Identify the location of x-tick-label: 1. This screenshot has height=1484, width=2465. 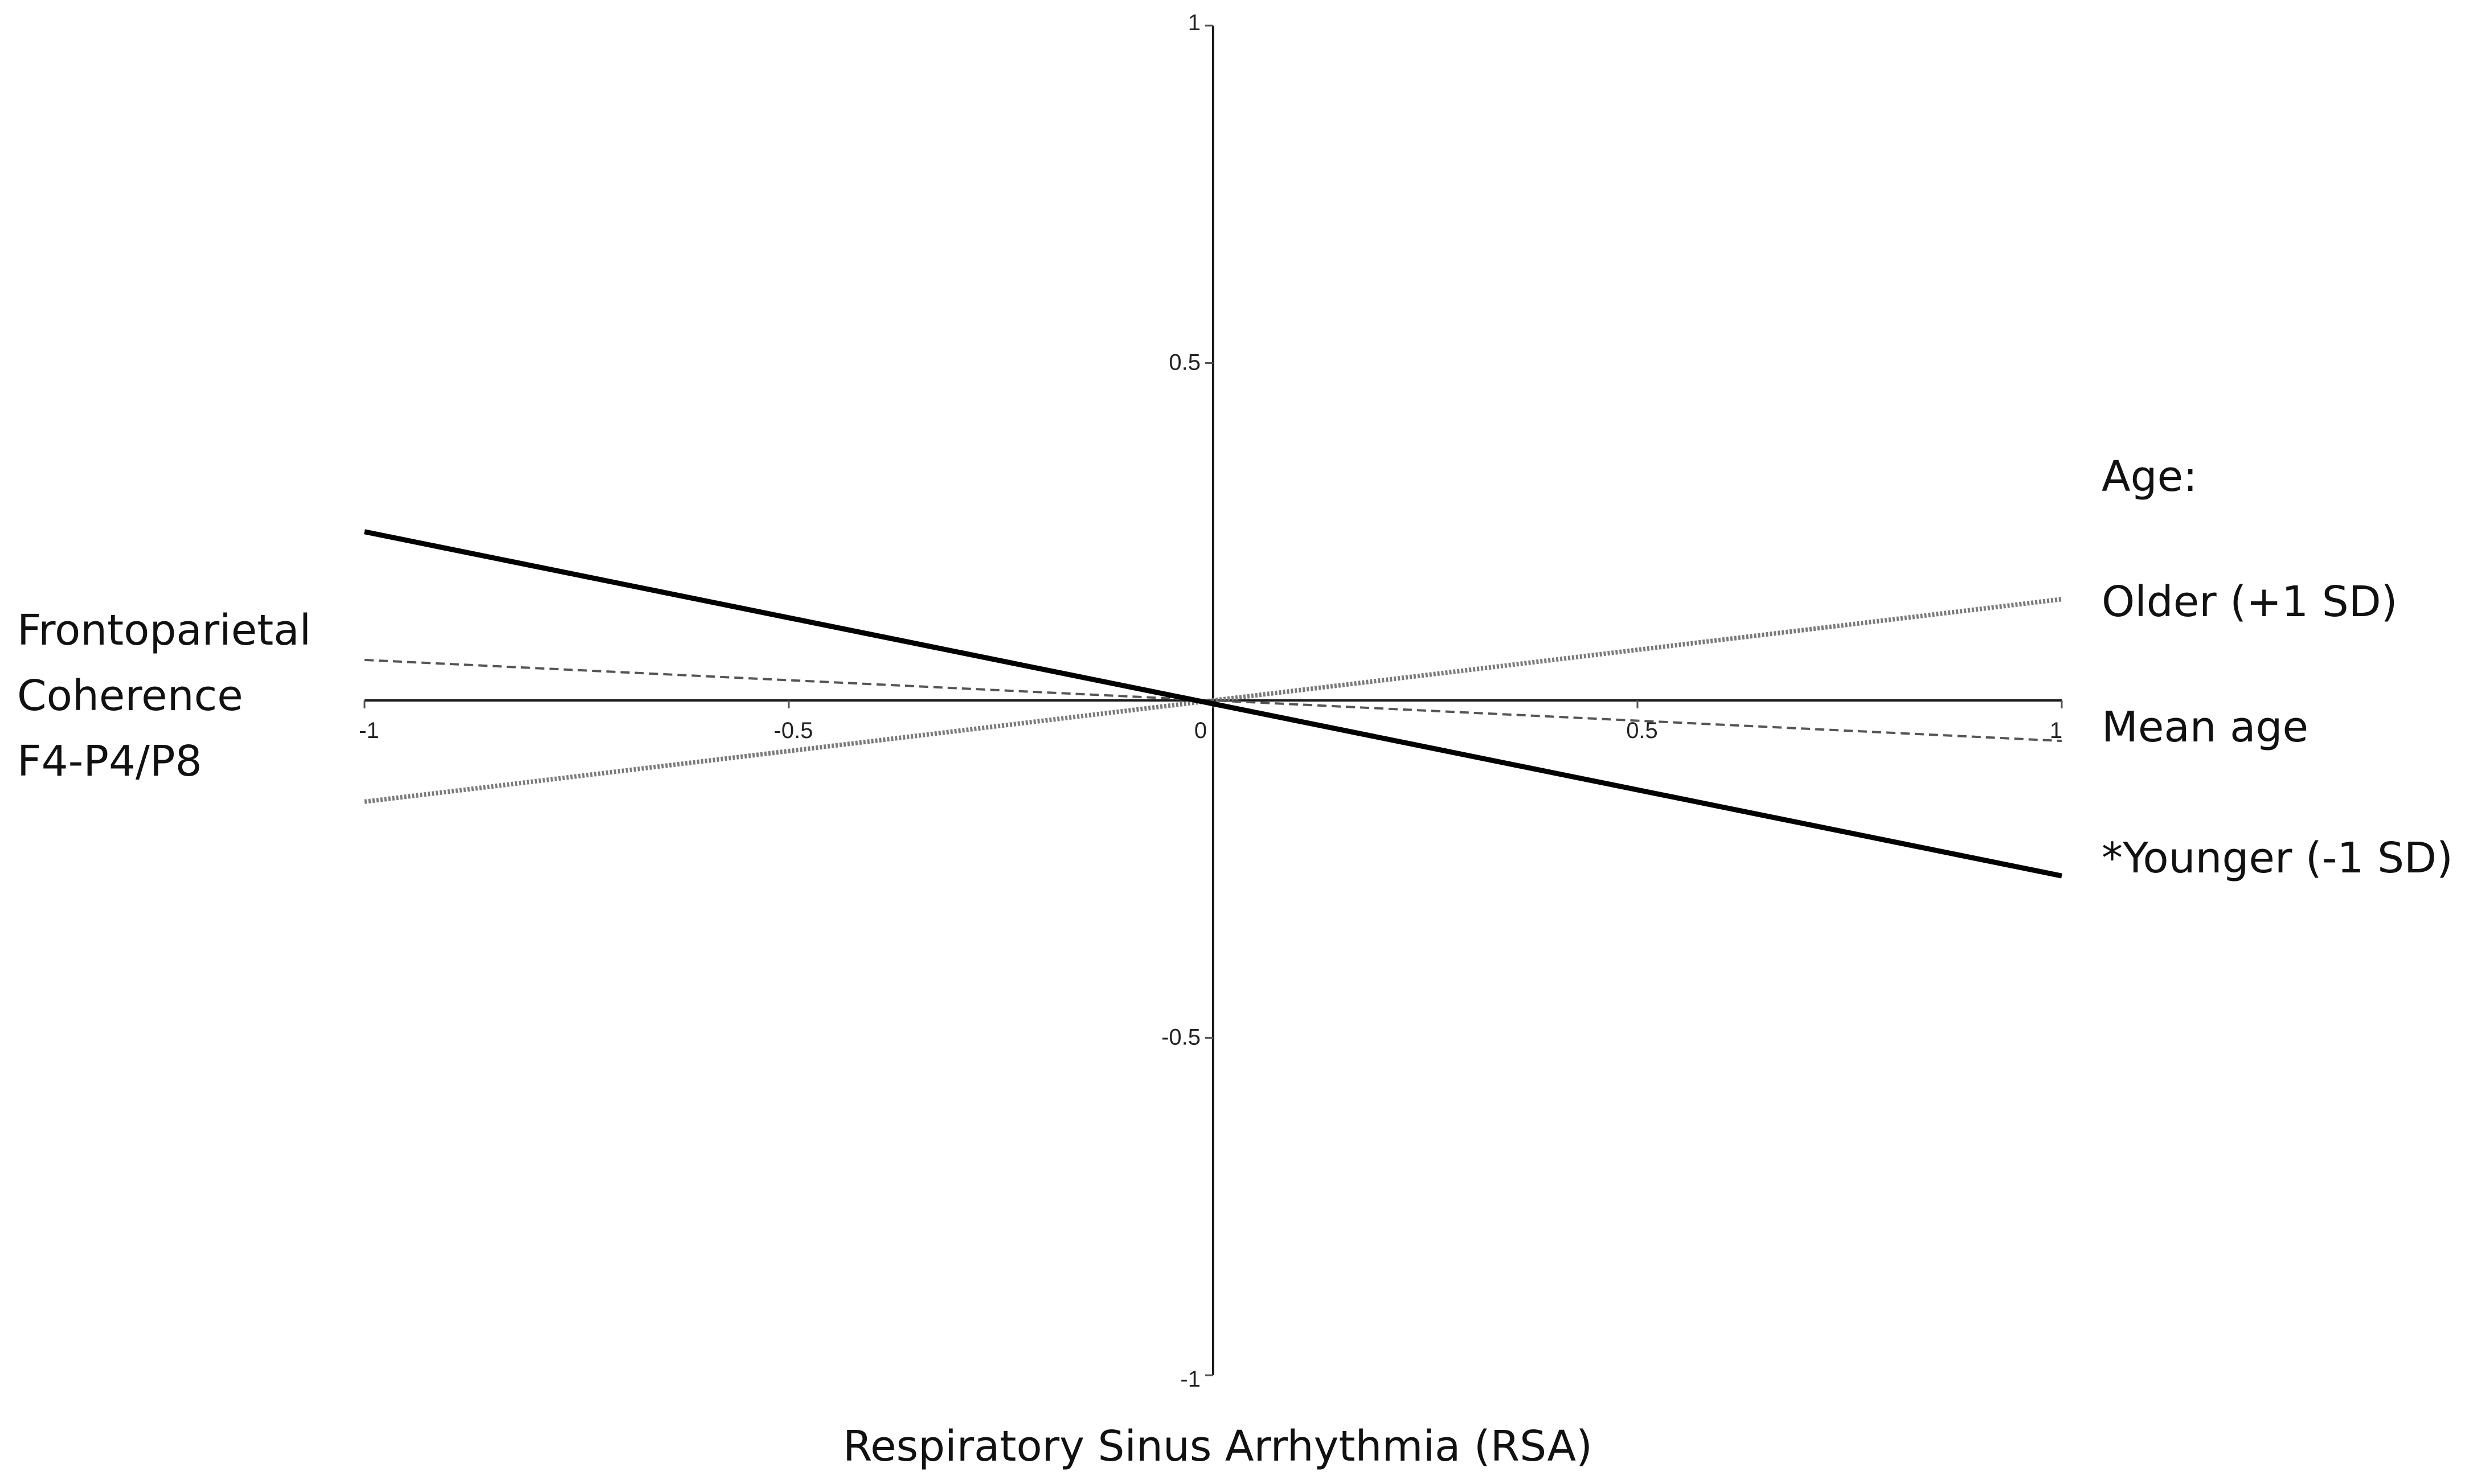
(2056, 730).